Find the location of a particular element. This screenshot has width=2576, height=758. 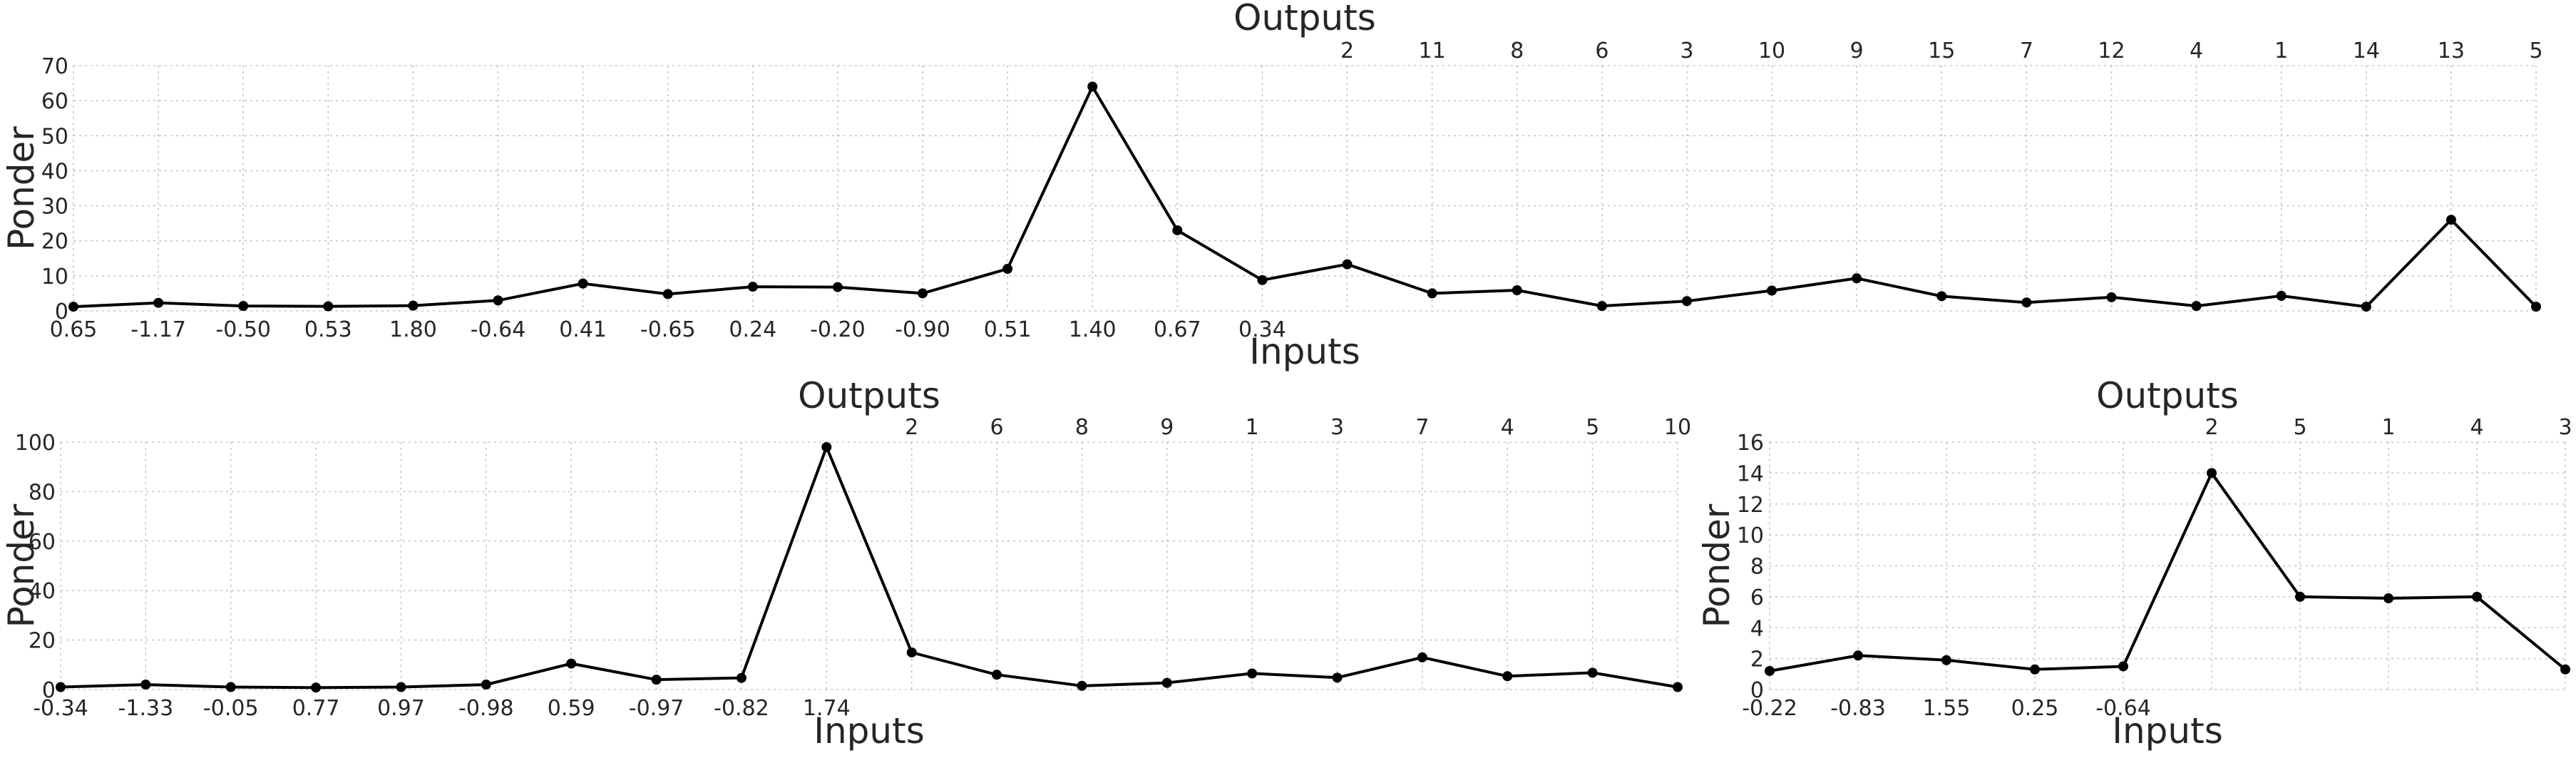

x-tick-label-input: 0.51 is located at coordinates (1008, 330).